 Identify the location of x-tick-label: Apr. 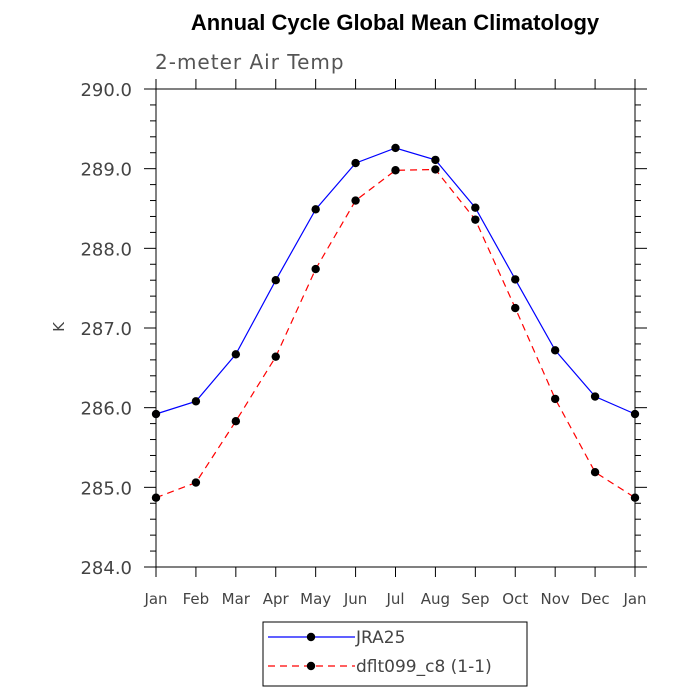
(276, 599).